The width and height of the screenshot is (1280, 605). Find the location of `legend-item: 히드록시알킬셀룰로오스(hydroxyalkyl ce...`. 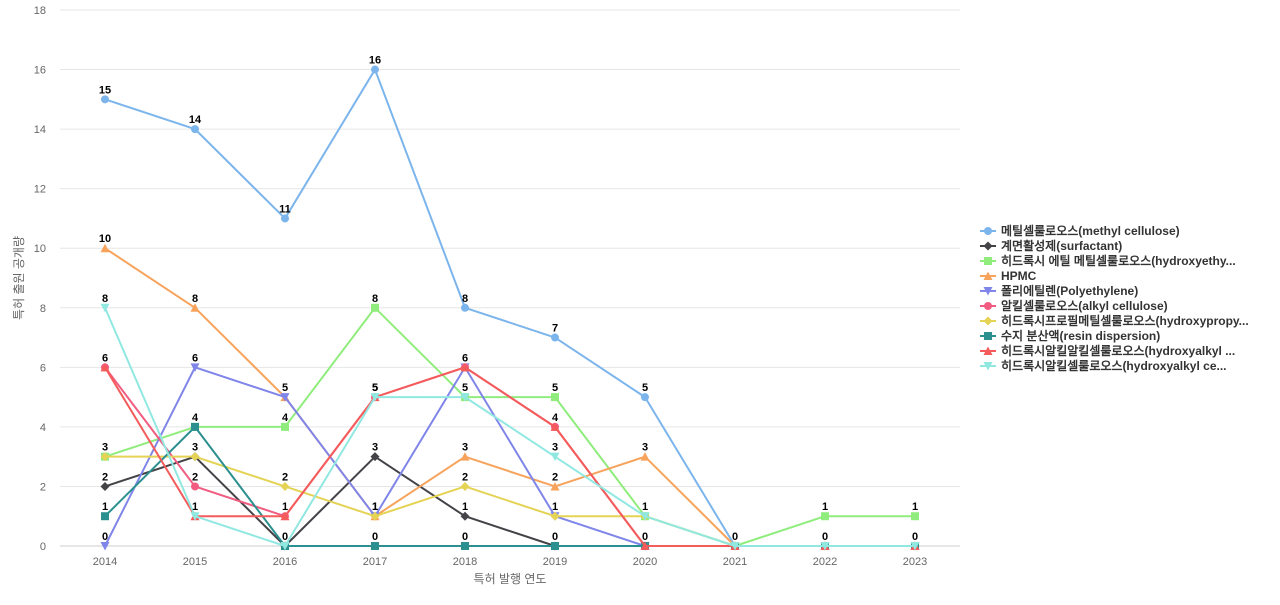

legend-item: 히드록시알킬셀룰로오스(hydroxyalkyl ce... is located at coordinates (1103, 365).